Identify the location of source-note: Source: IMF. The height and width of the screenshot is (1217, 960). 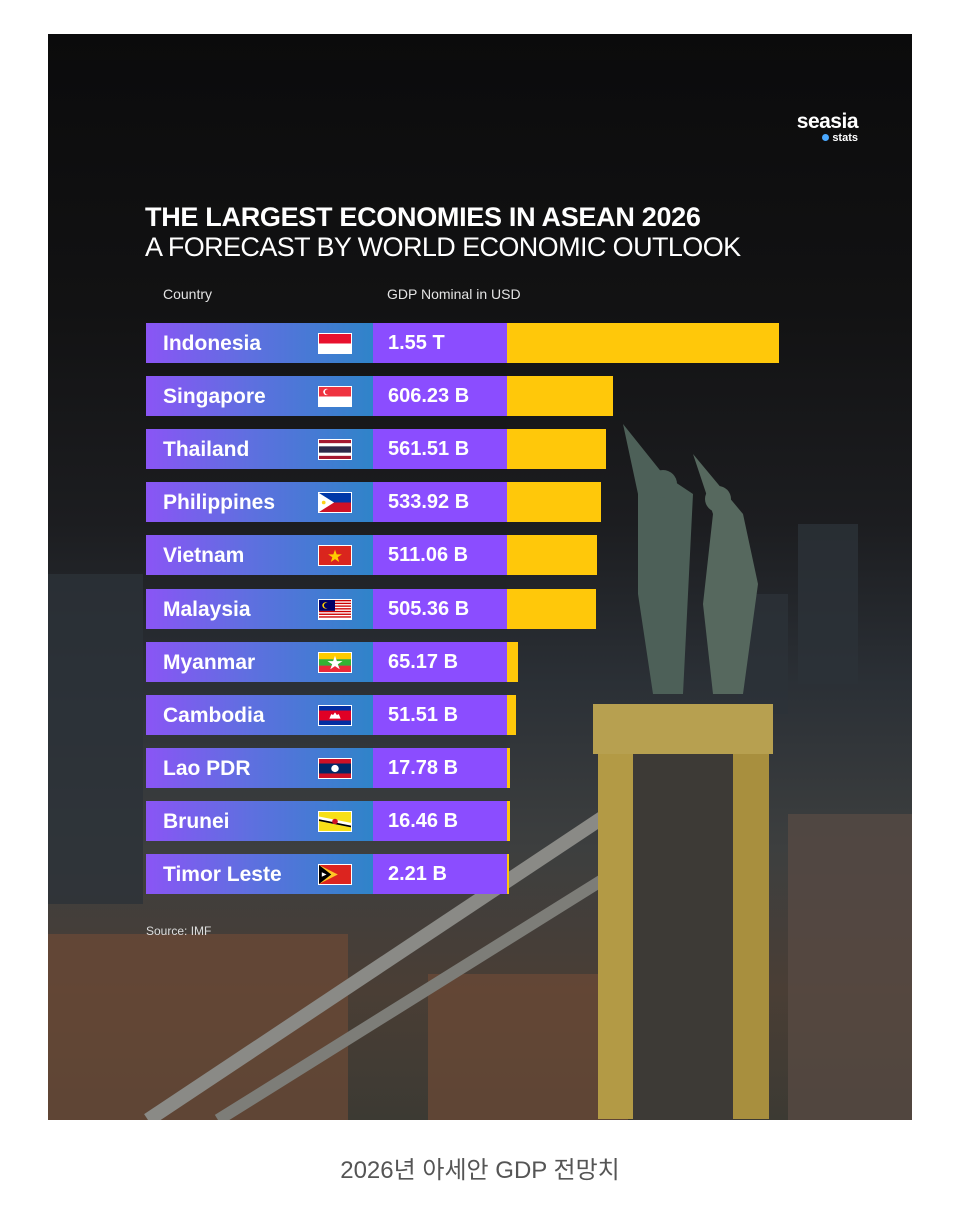
(179, 931).